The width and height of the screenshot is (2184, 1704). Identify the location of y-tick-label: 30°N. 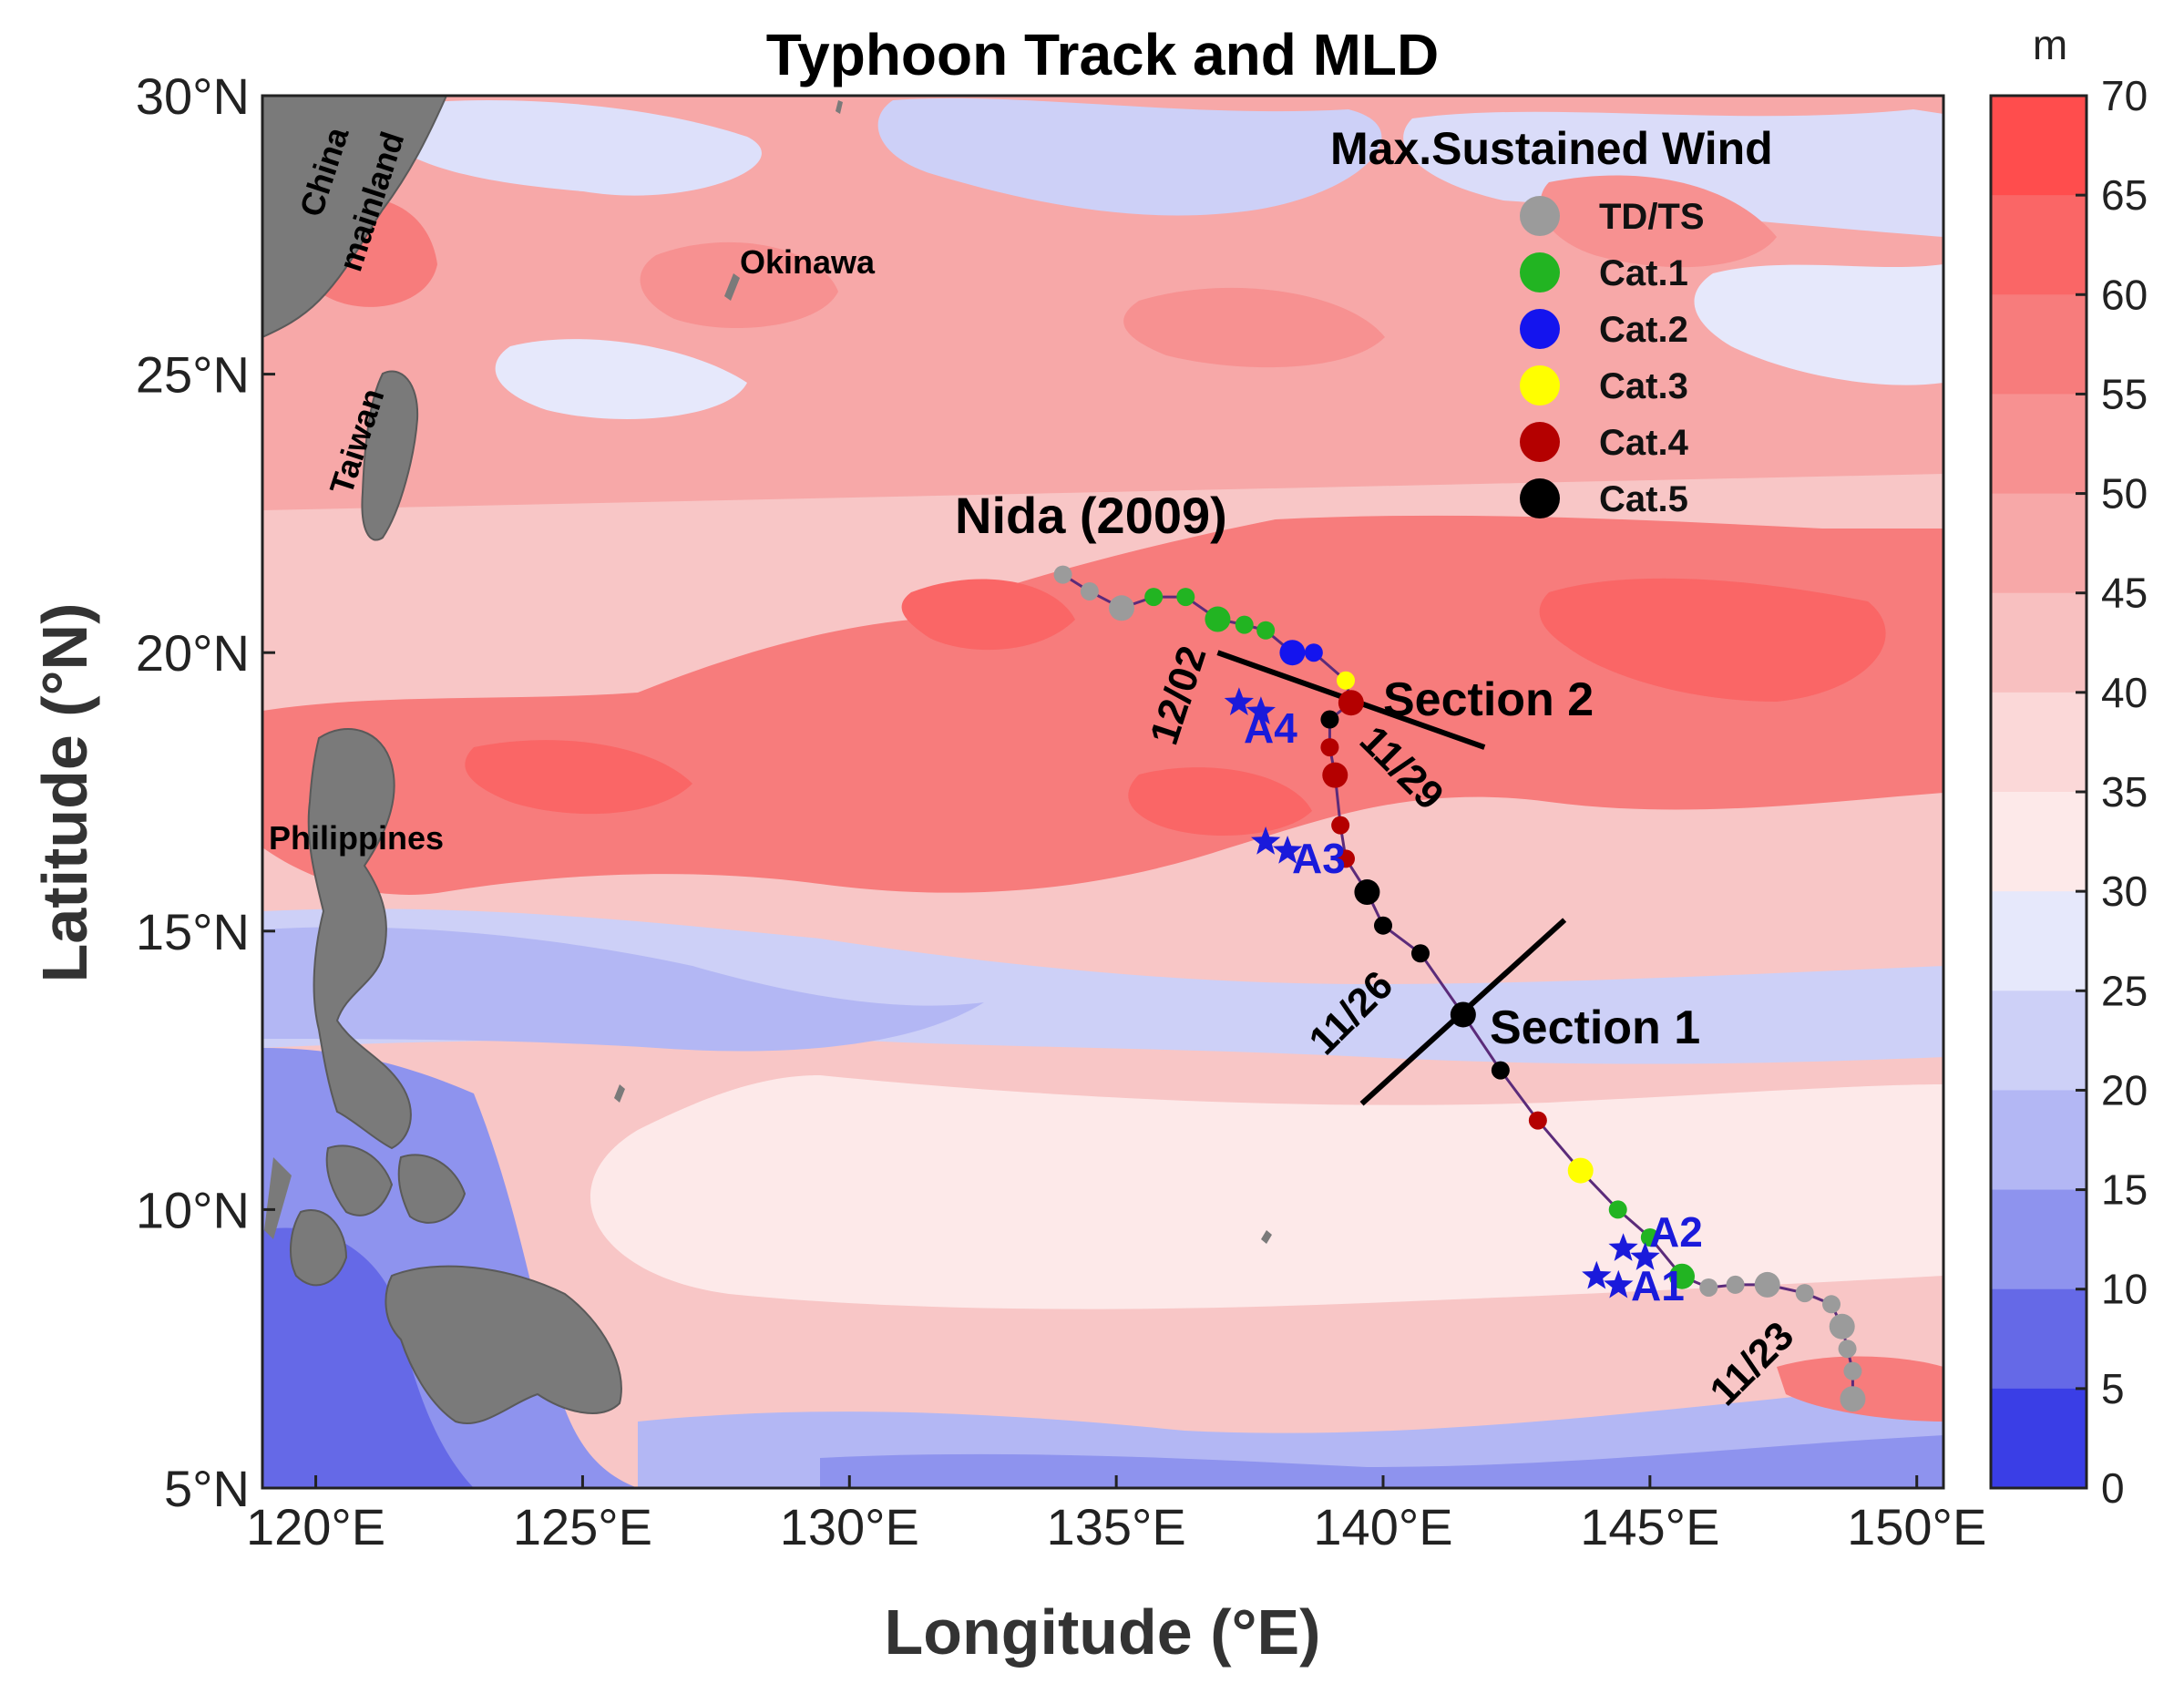
(193, 96).